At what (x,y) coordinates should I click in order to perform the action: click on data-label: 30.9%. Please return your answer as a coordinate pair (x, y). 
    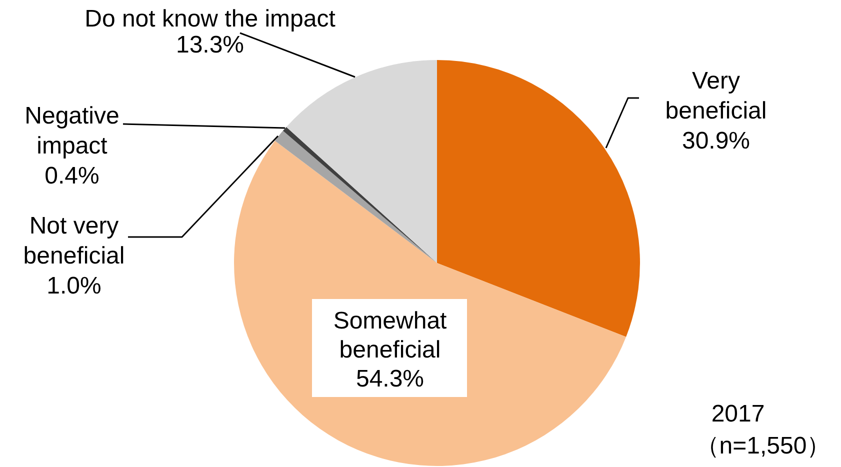
    Looking at the image, I should click on (716, 141).